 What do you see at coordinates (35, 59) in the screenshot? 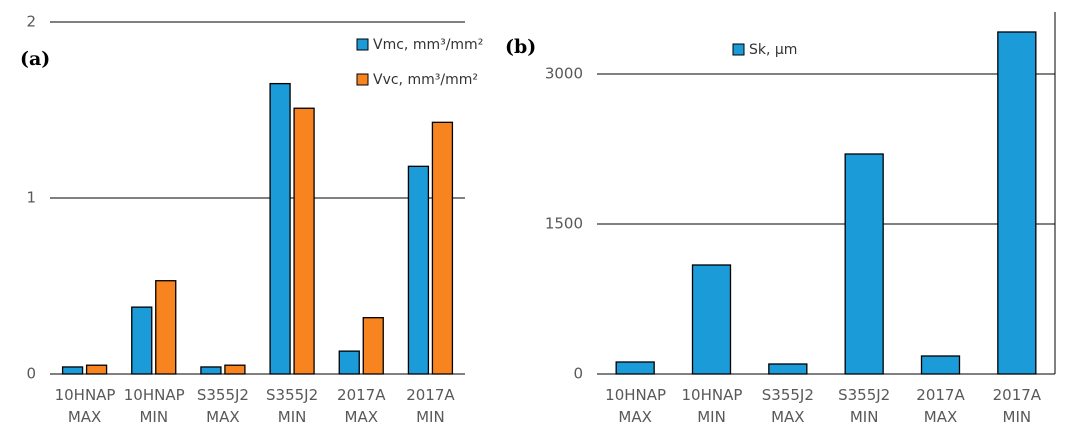
I see `panel-label: (a)` at bounding box center [35, 59].